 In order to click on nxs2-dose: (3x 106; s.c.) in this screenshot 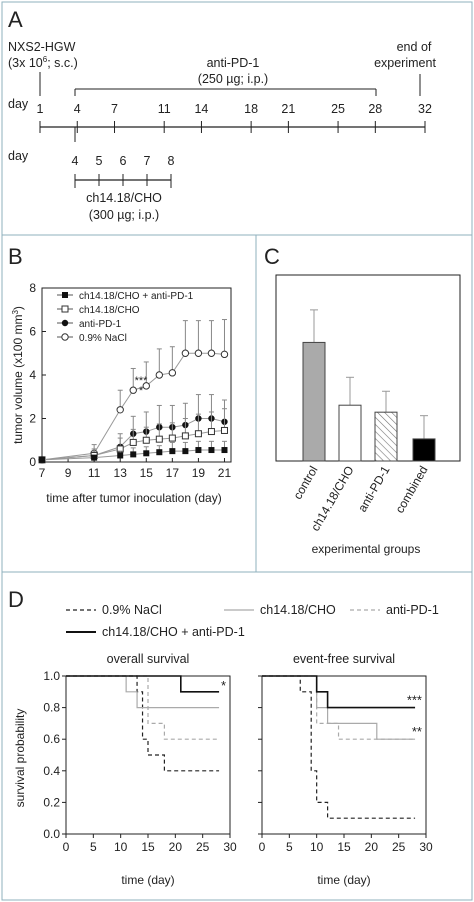, I will do `click(43, 62)`.